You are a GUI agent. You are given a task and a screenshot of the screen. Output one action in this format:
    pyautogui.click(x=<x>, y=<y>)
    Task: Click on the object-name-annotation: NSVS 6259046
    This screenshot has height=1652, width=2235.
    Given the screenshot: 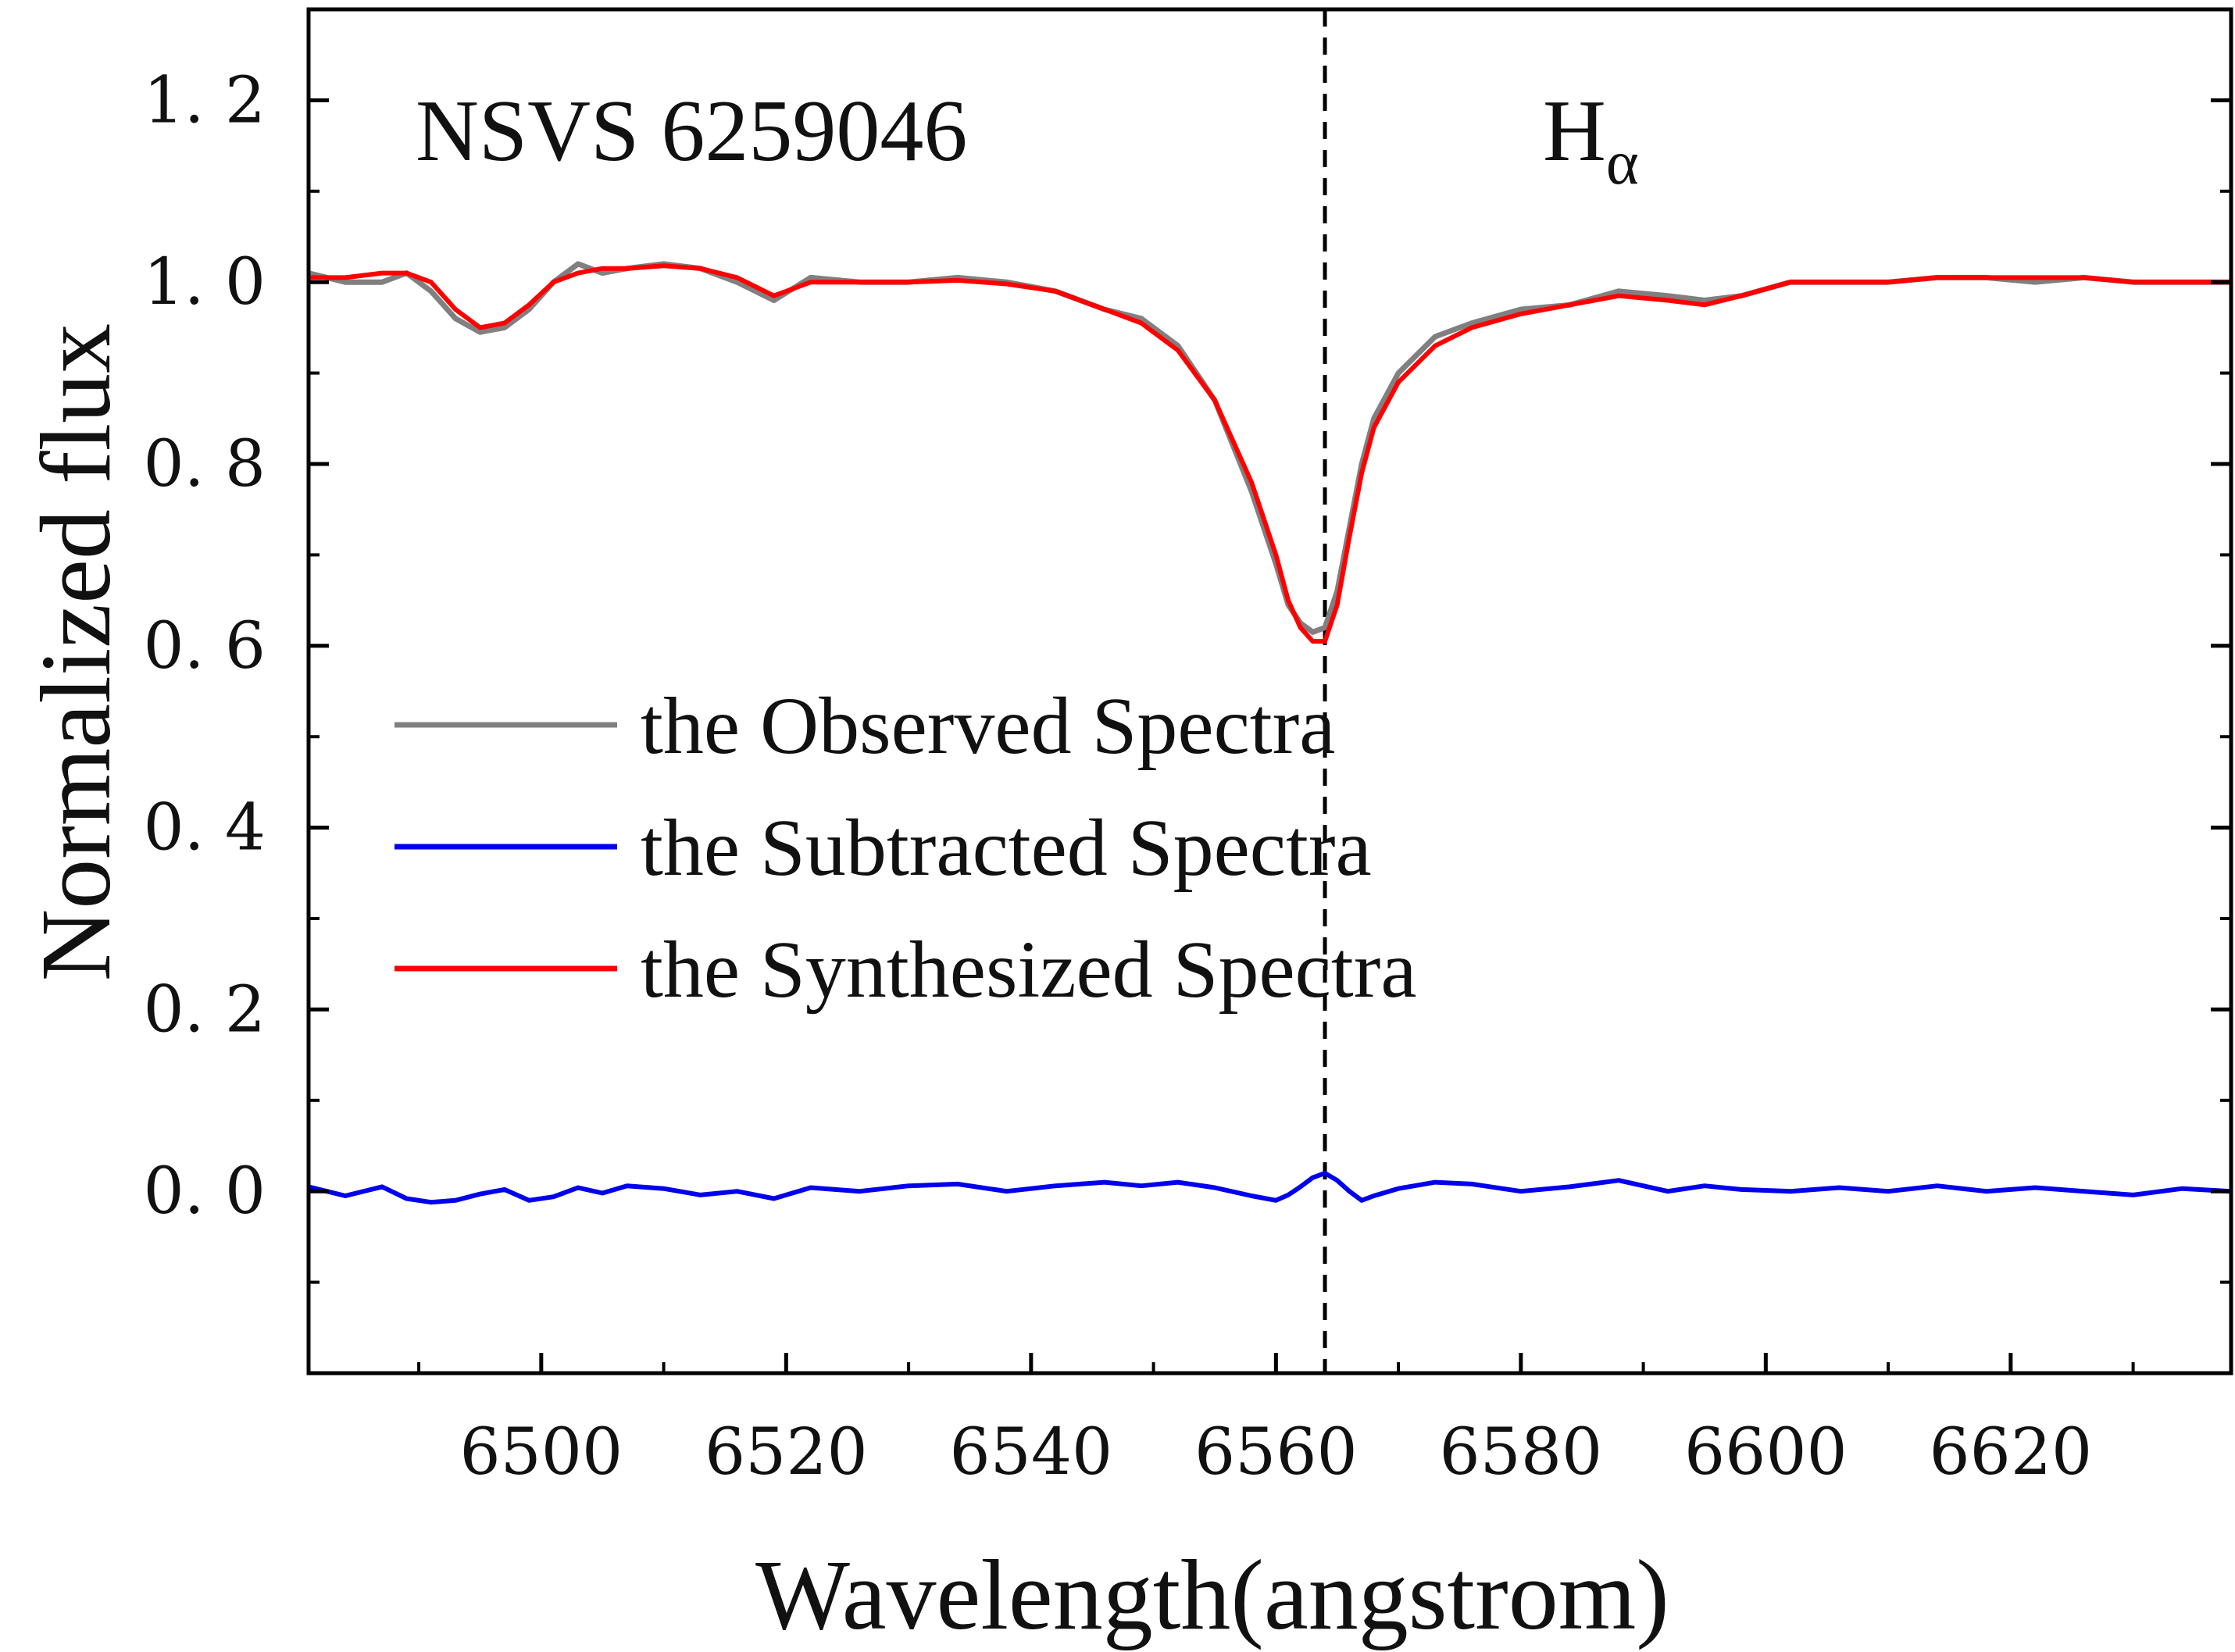 What is the action you would take?
    pyautogui.click(x=691, y=131)
    